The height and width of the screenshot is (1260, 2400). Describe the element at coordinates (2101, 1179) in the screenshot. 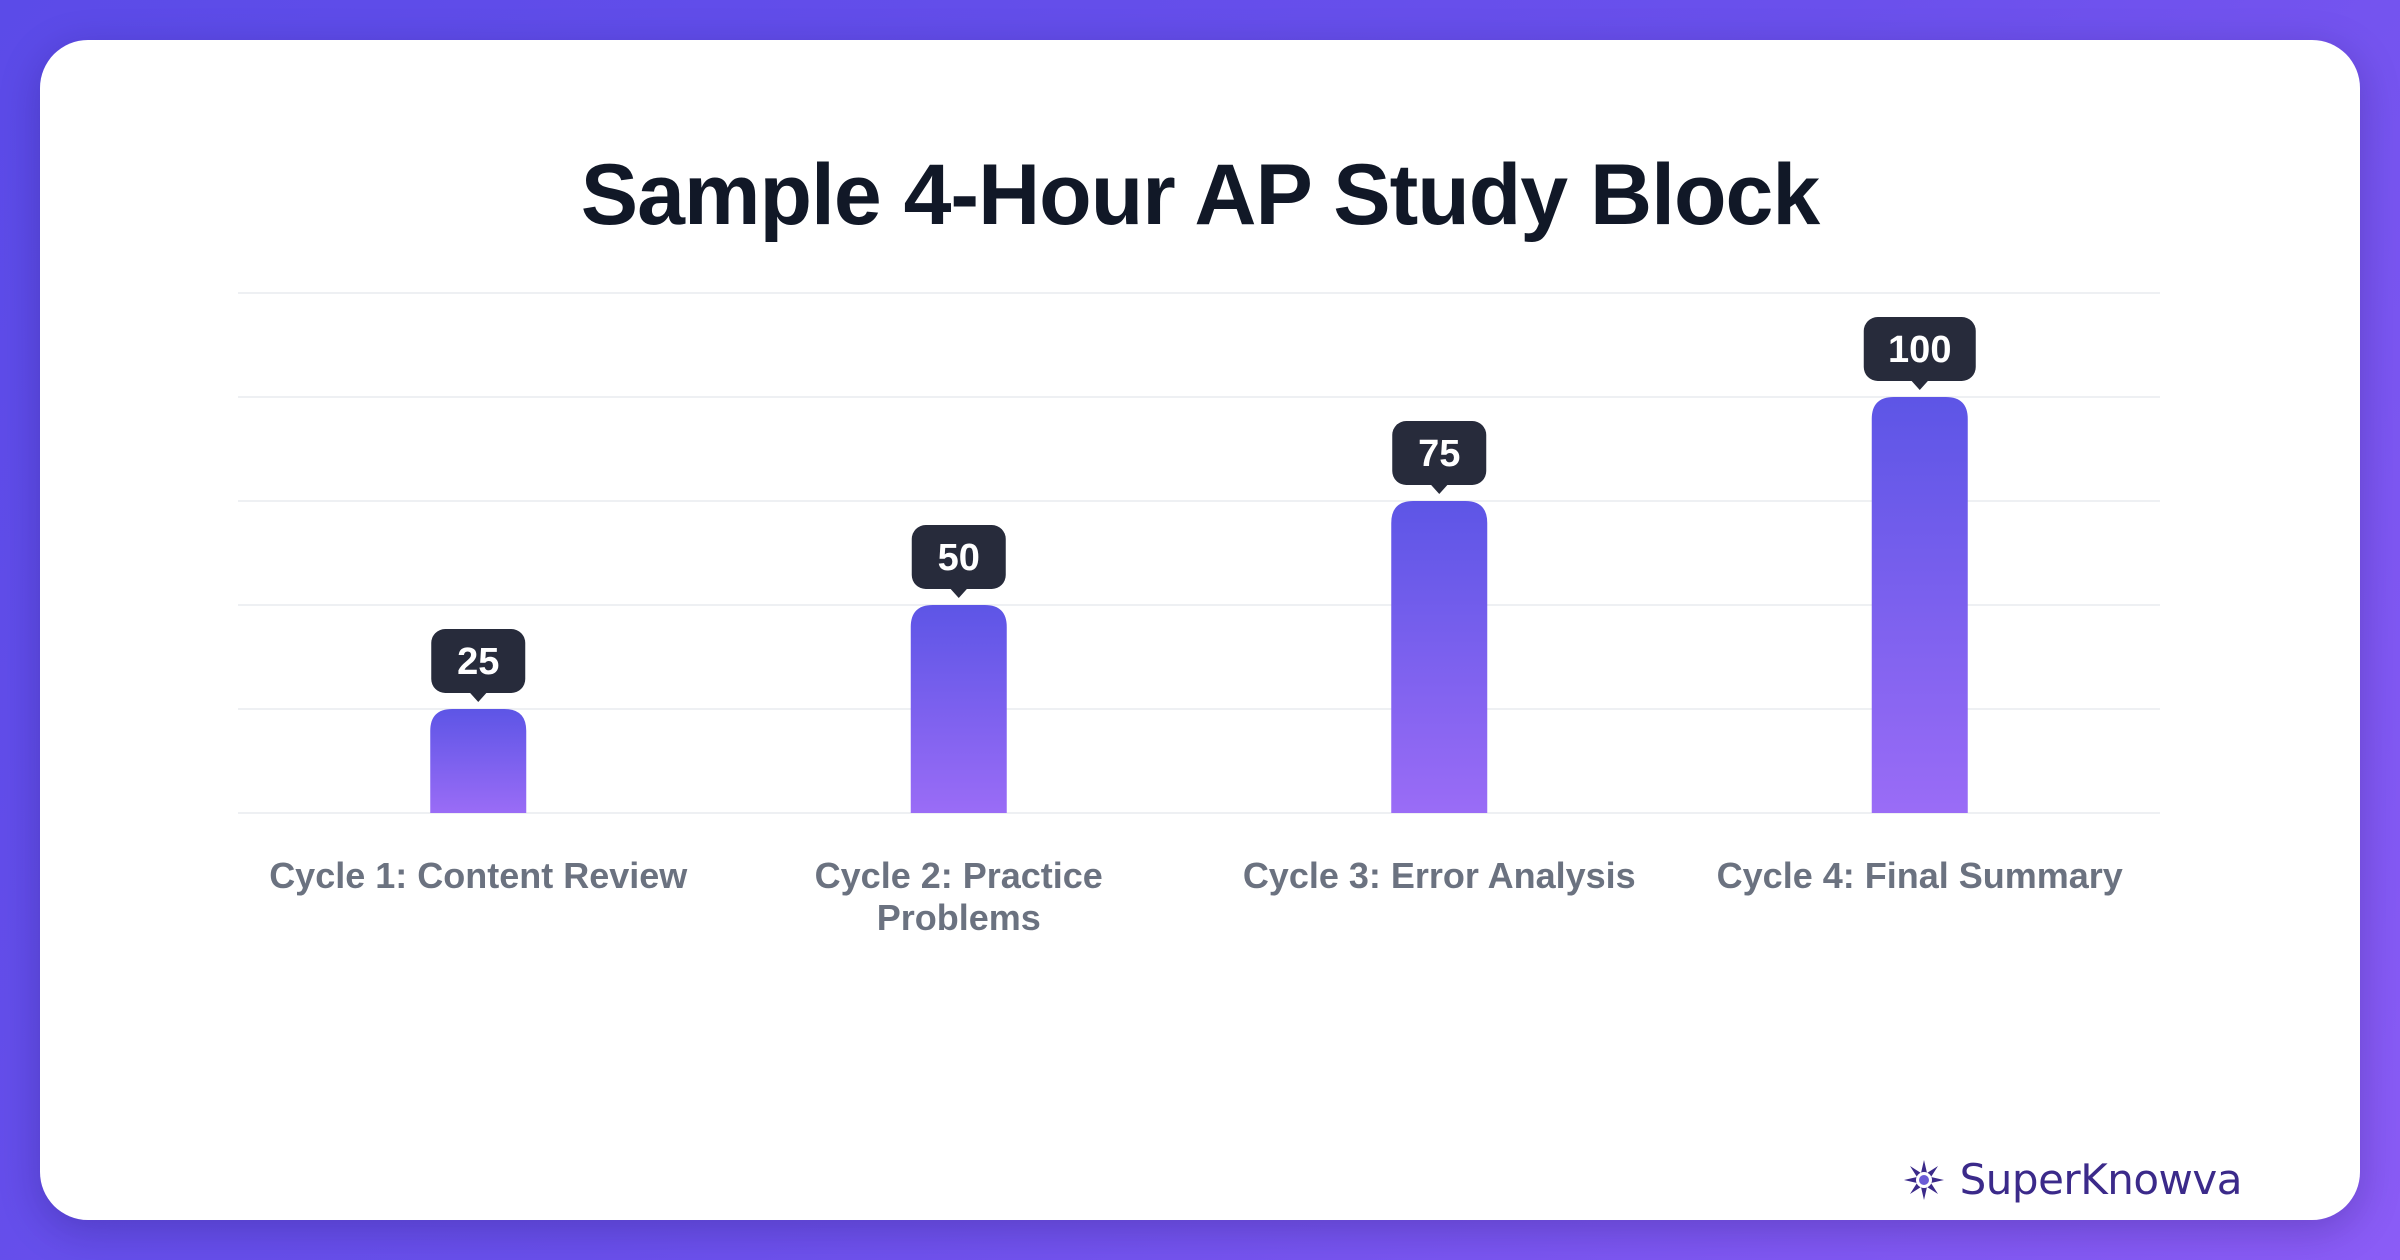

I see `brand-name: SuperKnowva` at that location.